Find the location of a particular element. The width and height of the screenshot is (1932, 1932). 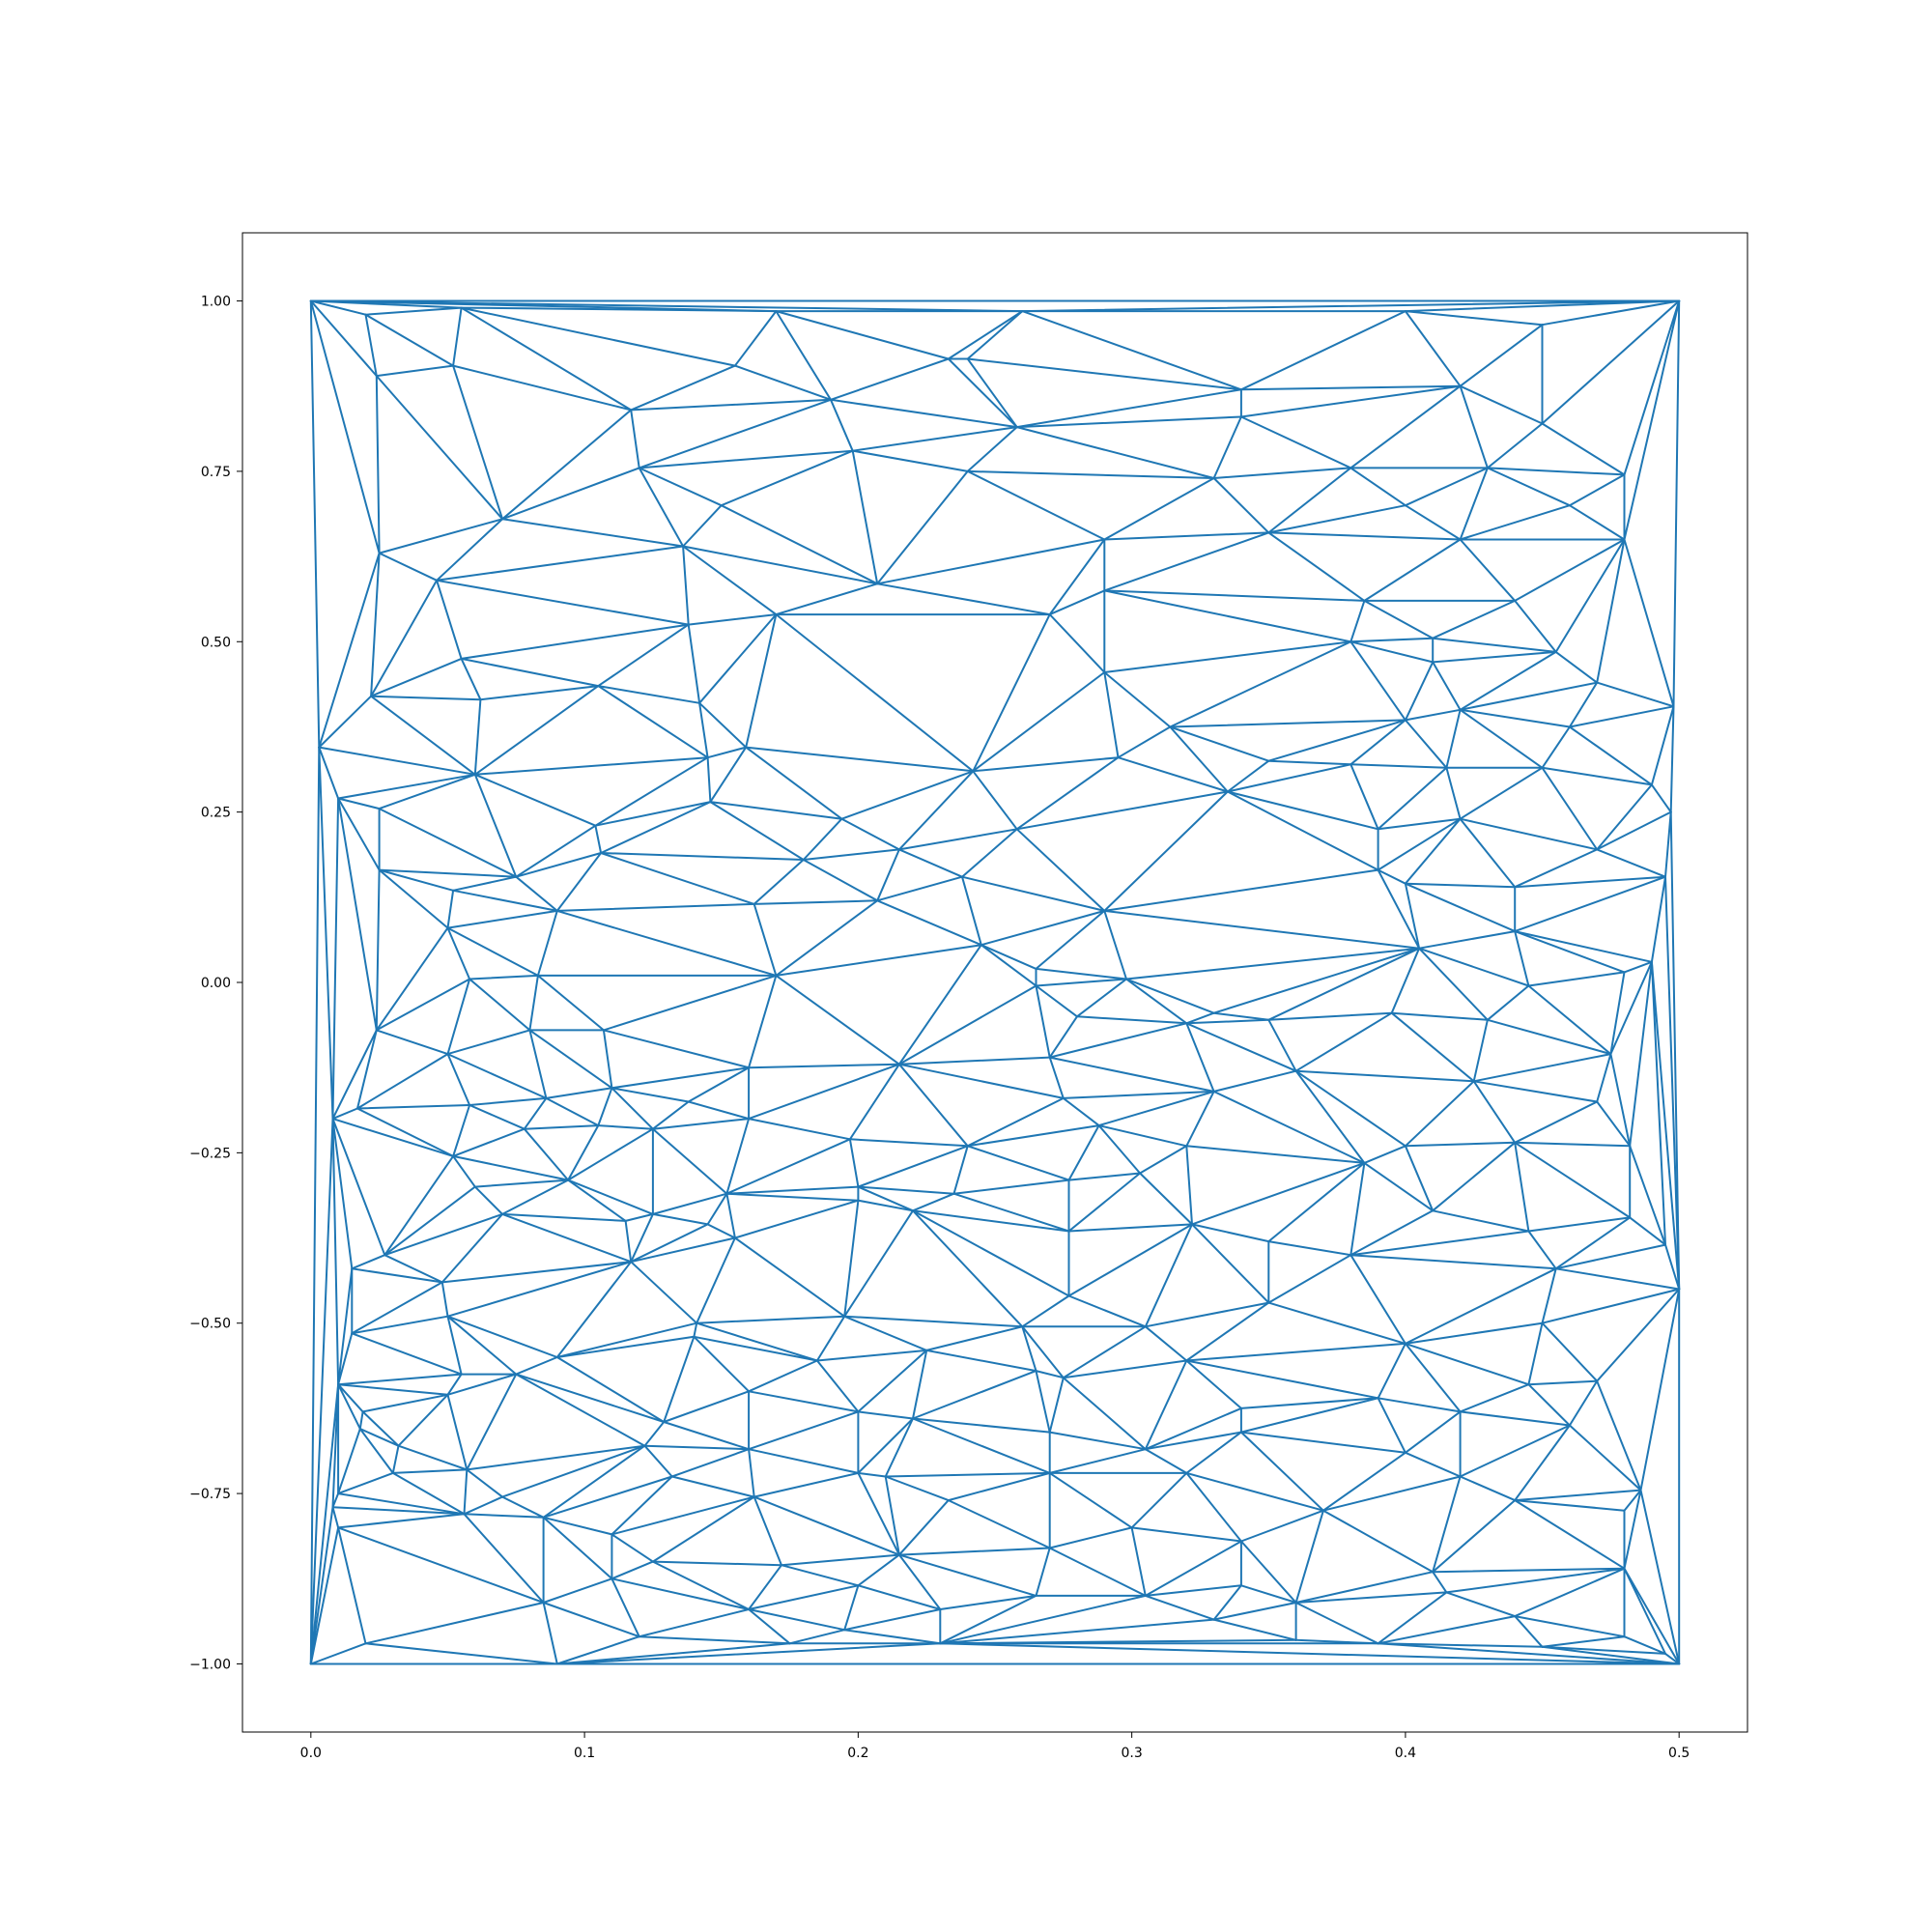

y-tick-label: −0.75 is located at coordinates (210, 1494).